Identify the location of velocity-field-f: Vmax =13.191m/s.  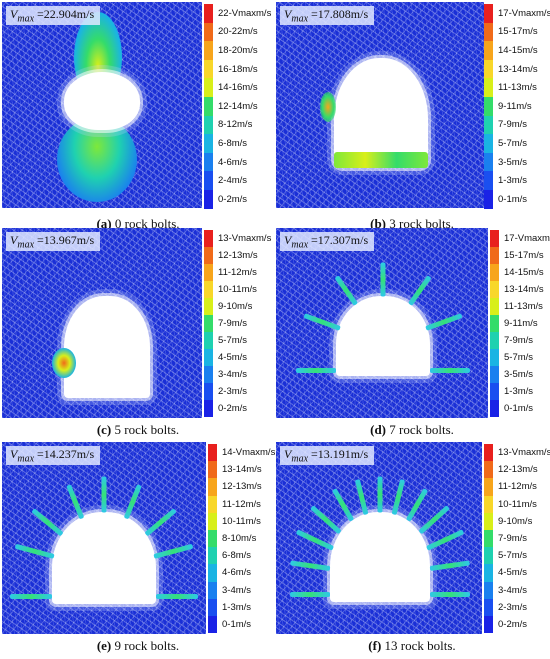
(379, 538).